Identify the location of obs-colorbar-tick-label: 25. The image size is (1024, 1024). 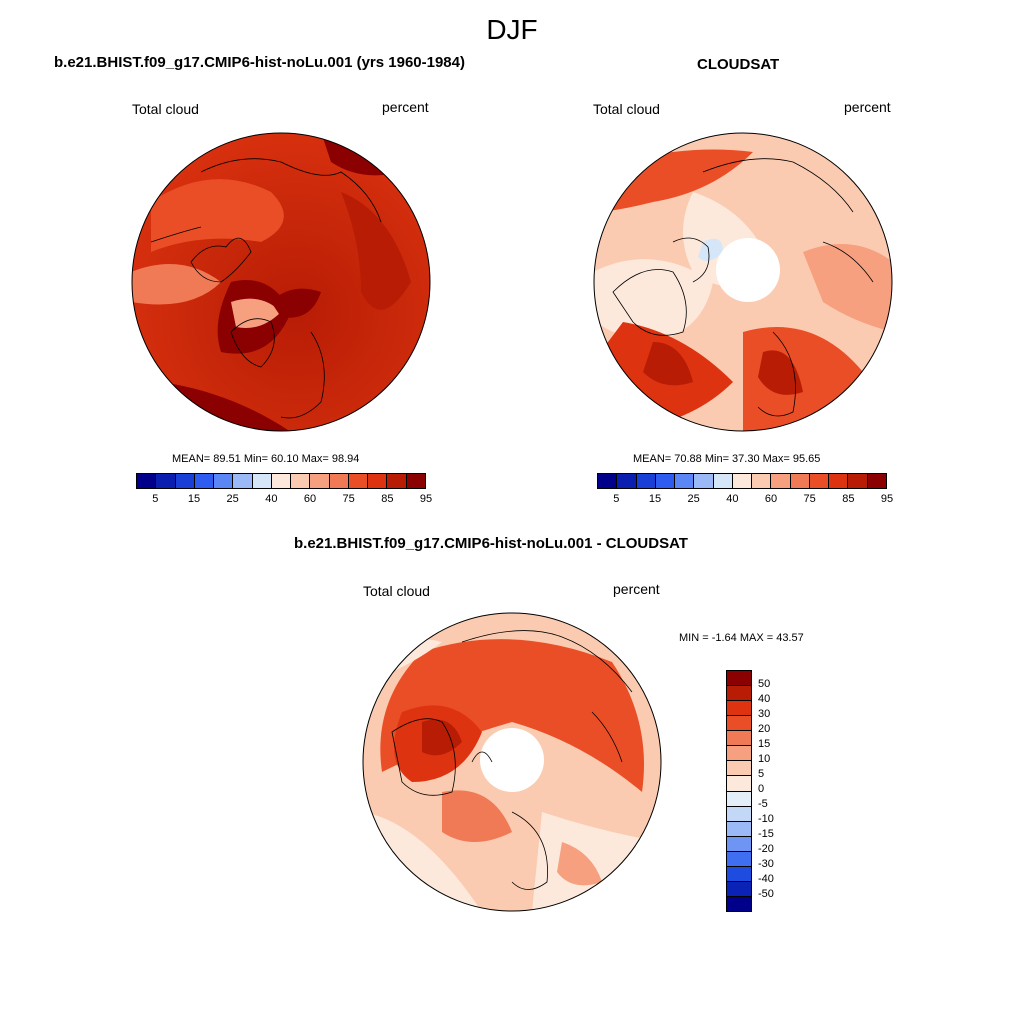
(693, 499).